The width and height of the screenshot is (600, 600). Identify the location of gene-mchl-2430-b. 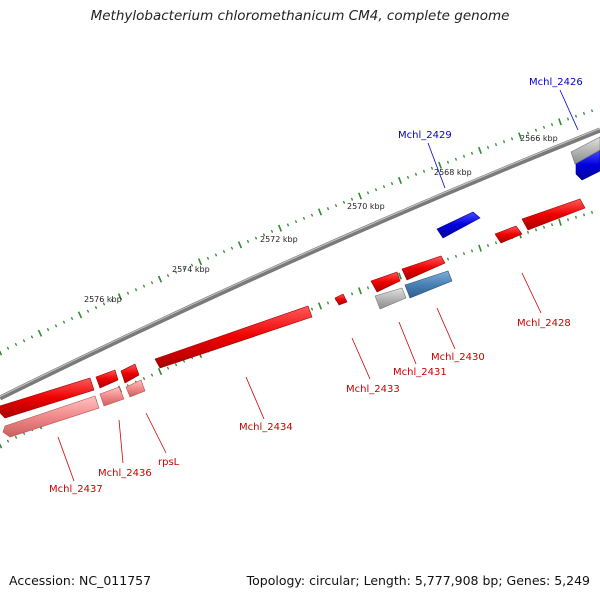
(428, 284).